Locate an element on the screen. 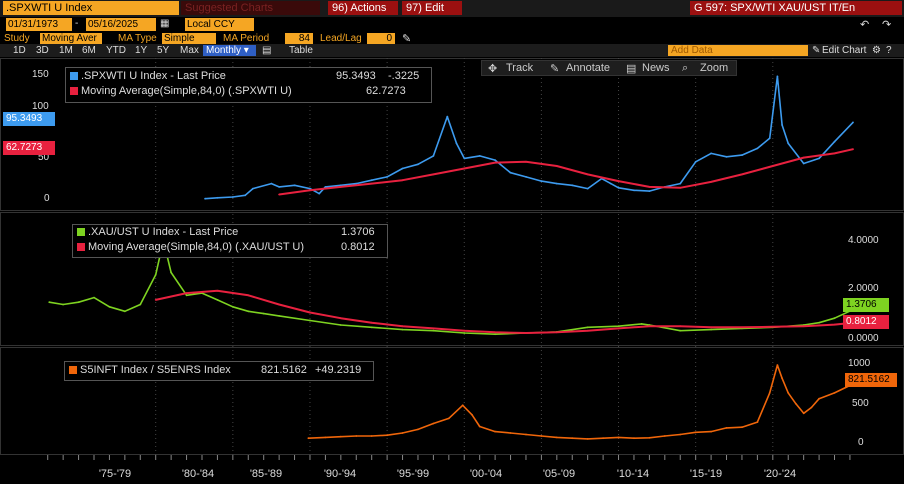  suggested-charts-button: Suggested Charts is located at coordinates (250, 8).